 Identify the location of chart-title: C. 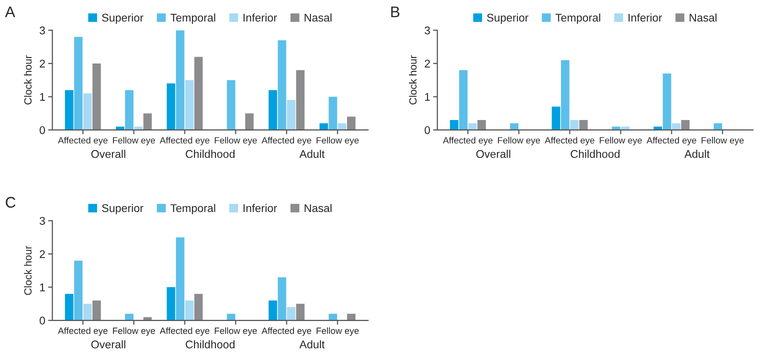
(11, 202).